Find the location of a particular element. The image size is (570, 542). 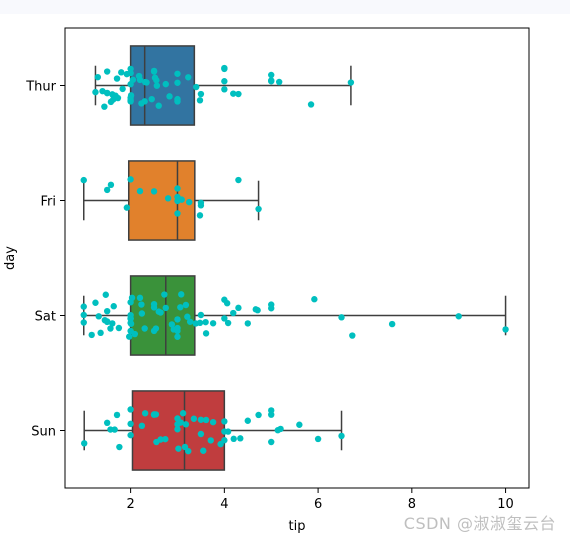

box-group-fri is located at coordinates (171, 200).